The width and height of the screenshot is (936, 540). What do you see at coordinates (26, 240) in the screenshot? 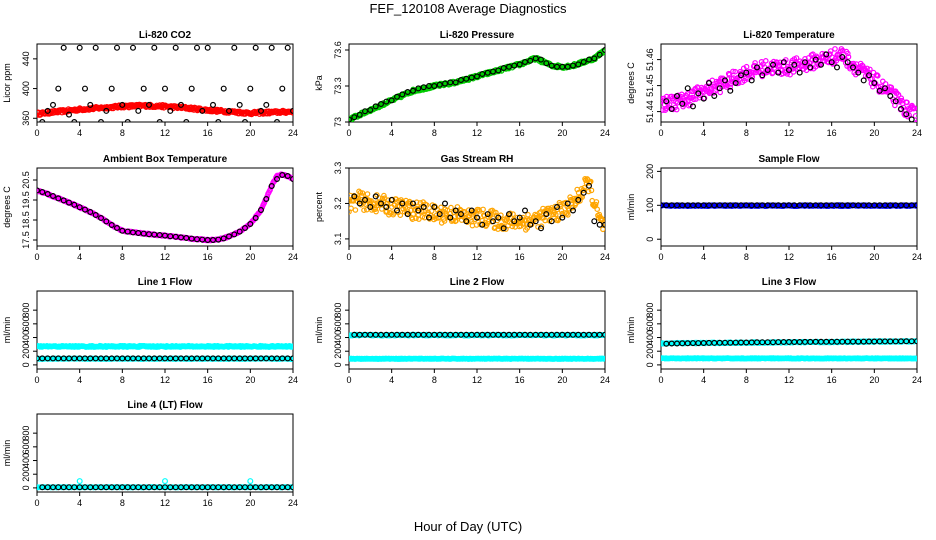
I see `y-tick-label: 17.5` at bounding box center [26, 240].